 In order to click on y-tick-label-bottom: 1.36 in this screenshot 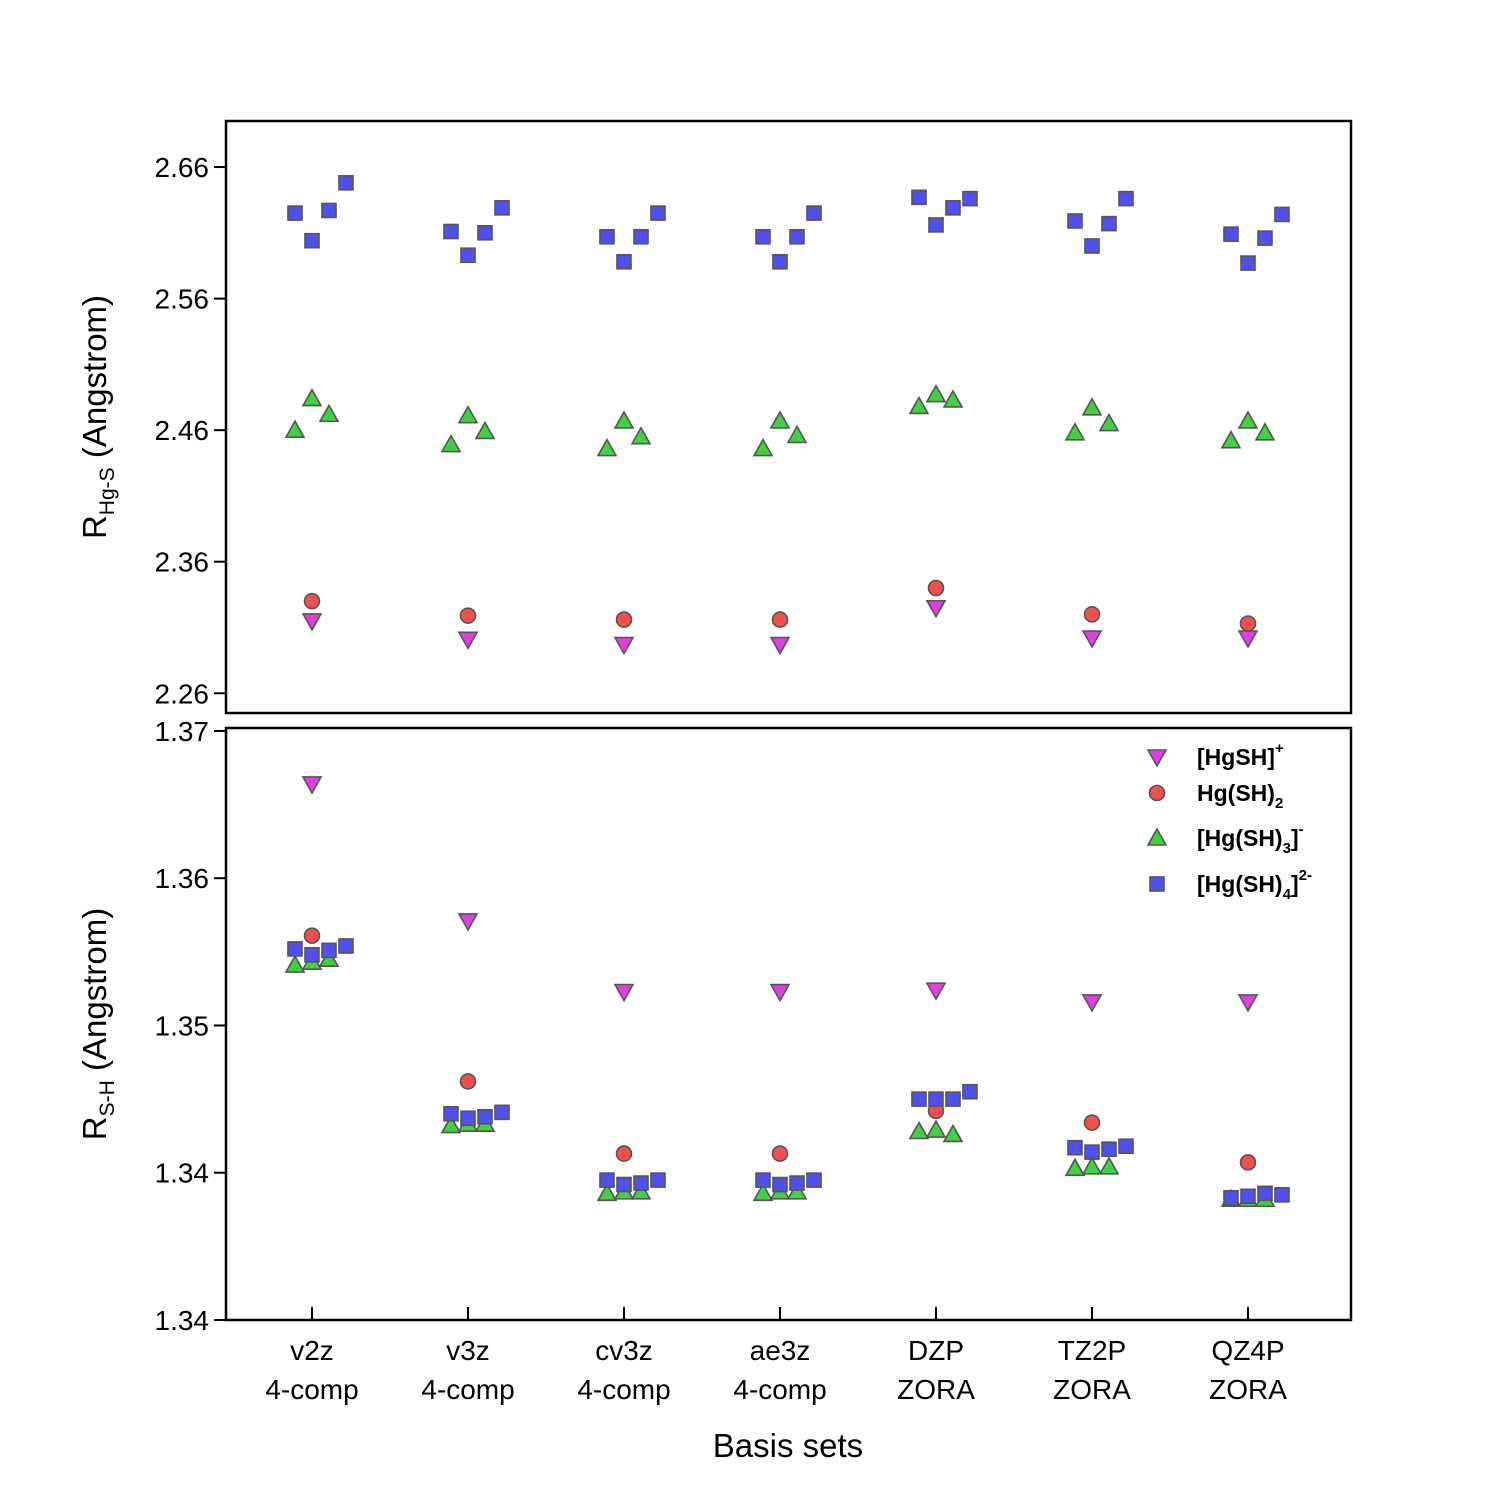, I will do `click(182, 878)`.